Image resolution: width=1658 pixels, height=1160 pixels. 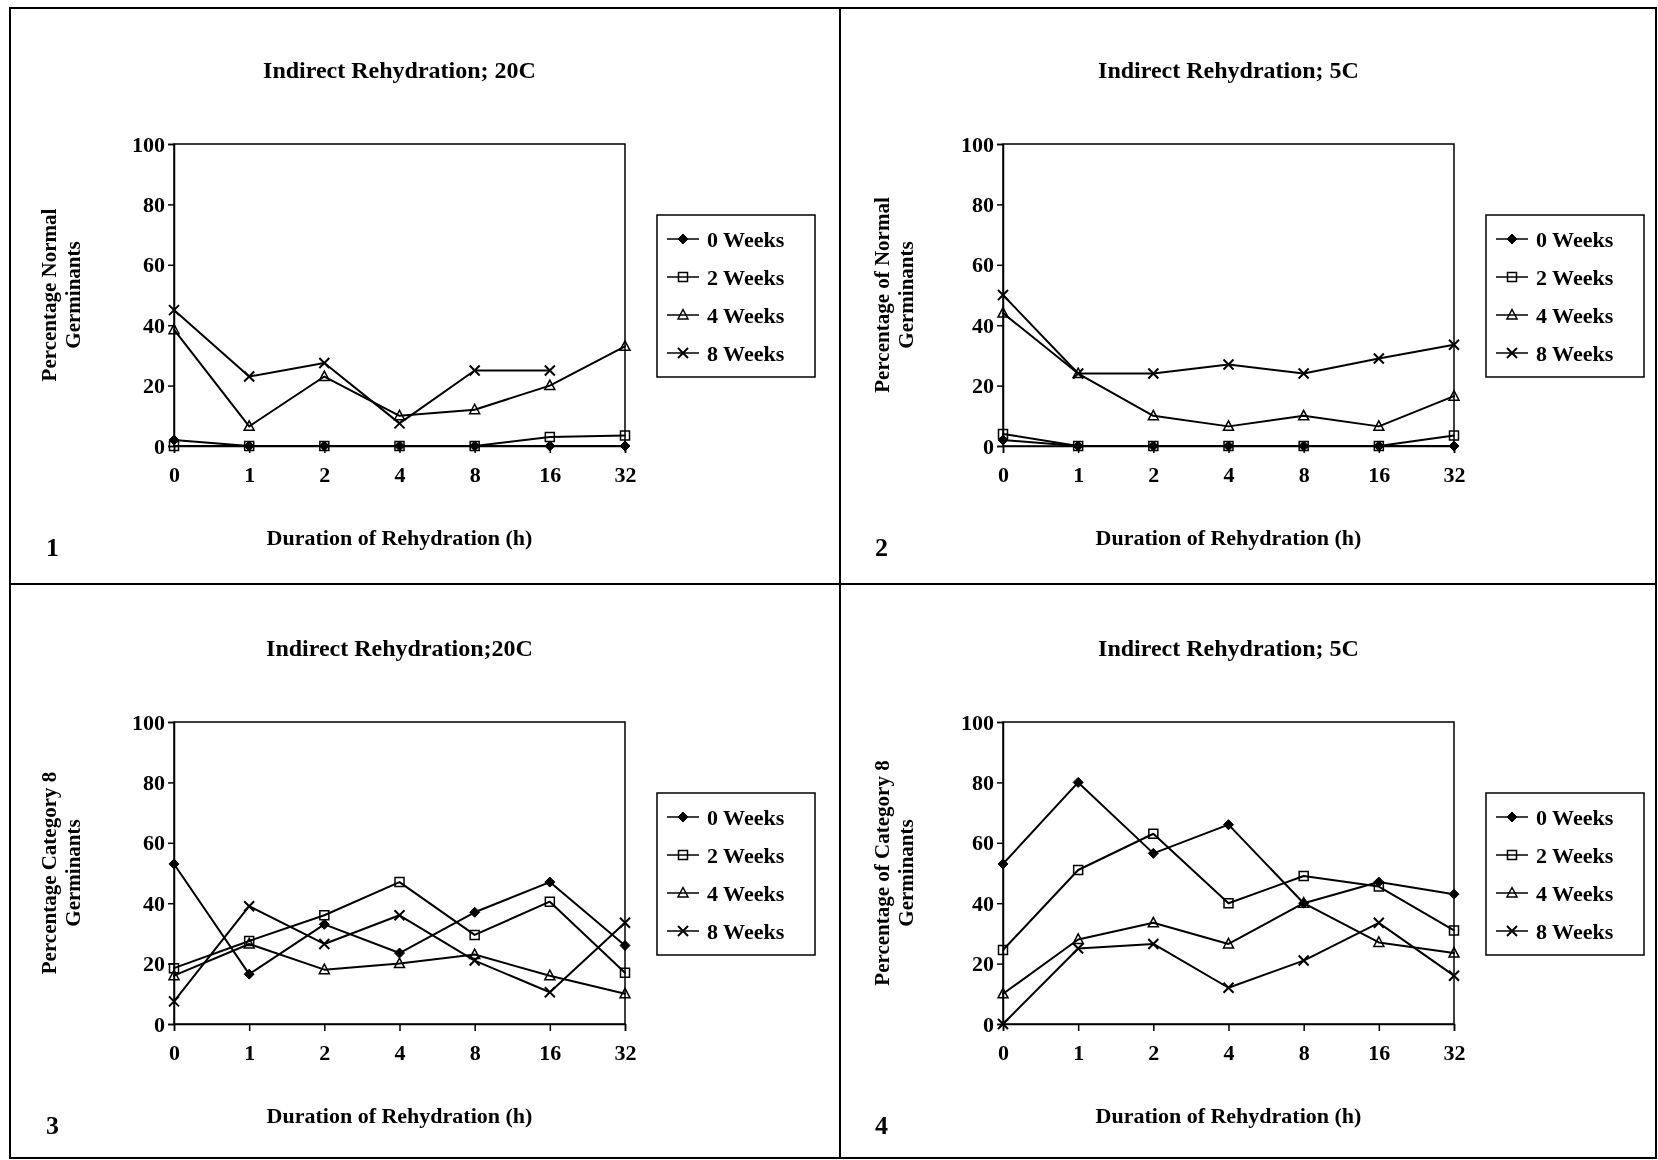 What do you see at coordinates (894, 295) in the screenshot?
I see `y-axis-title: Percentage of Normal Germinants` at bounding box center [894, 295].